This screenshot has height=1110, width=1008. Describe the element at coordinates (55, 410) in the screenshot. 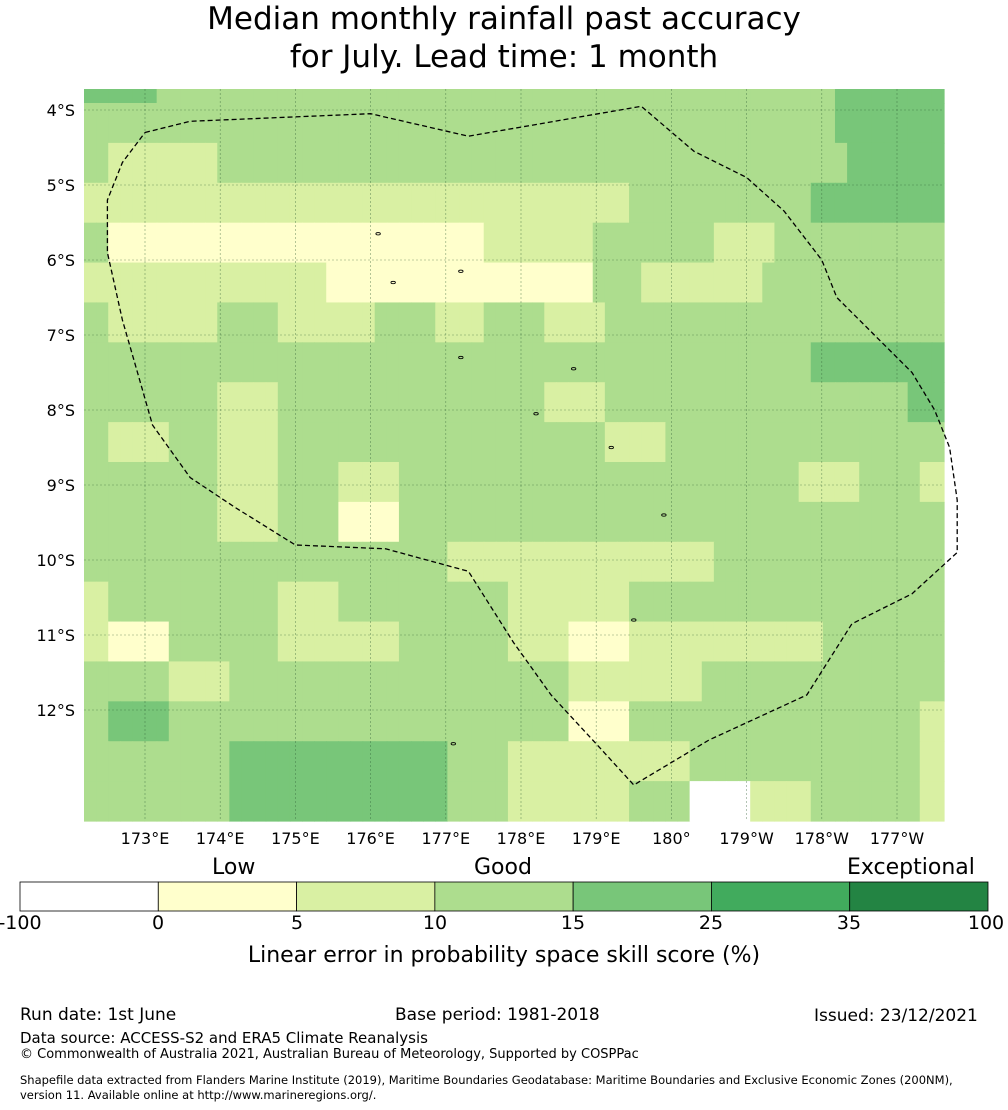

I see `latitude-labels: 4°S 5°S 6°S 7°S 8°S 9°S 10°S 11°S 12°S` at that location.